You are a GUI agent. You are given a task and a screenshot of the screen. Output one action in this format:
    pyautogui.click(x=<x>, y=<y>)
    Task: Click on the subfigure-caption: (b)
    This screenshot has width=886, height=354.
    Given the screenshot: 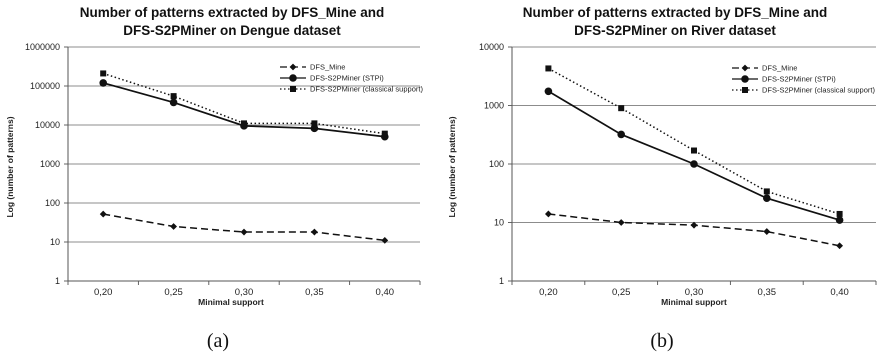 What is the action you would take?
    pyautogui.click(x=661, y=341)
    